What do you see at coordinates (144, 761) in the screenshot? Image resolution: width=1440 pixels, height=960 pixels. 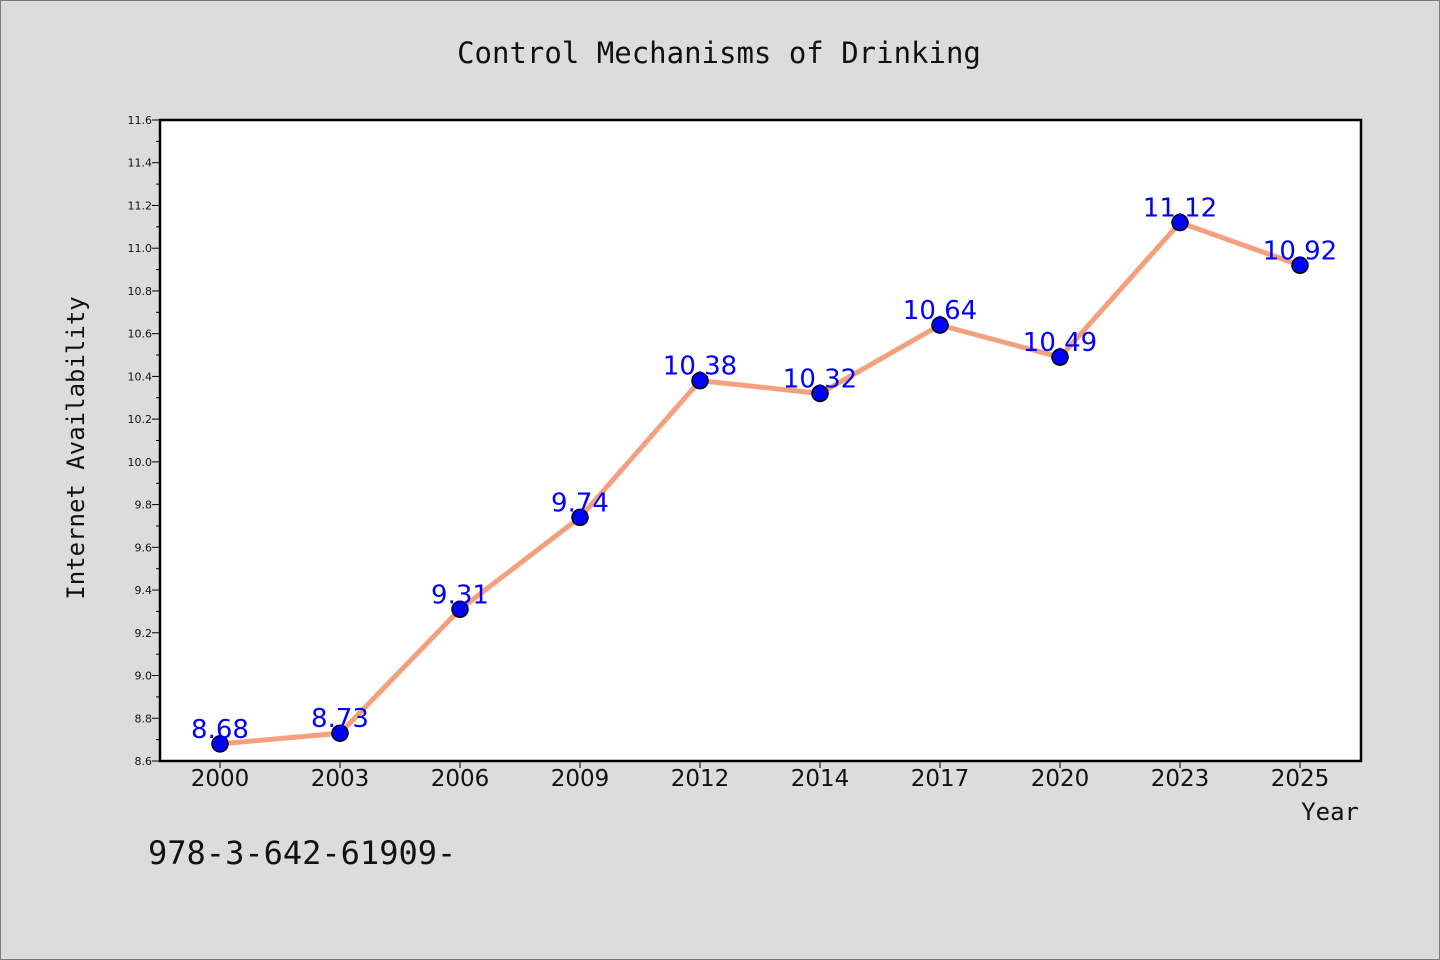 I see `y-tick-label: 8.6` at bounding box center [144, 761].